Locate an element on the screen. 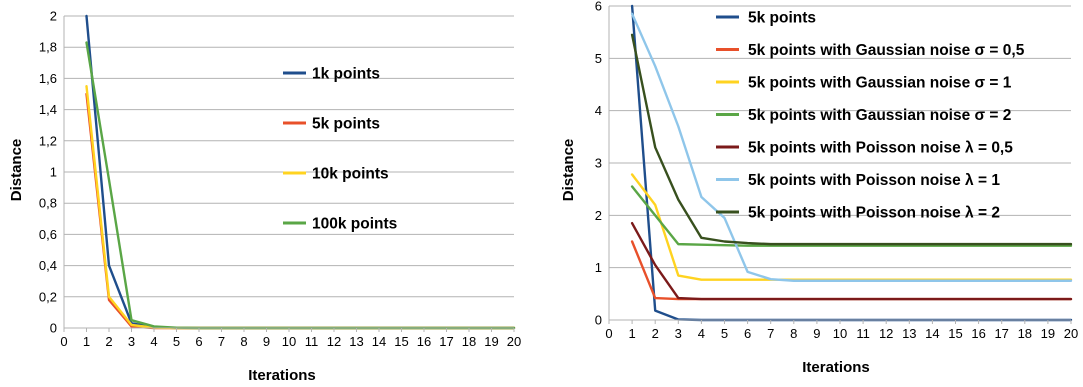 This screenshot has height=387, width=1083. y-tick-label: 1,4 is located at coordinates (48, 109).